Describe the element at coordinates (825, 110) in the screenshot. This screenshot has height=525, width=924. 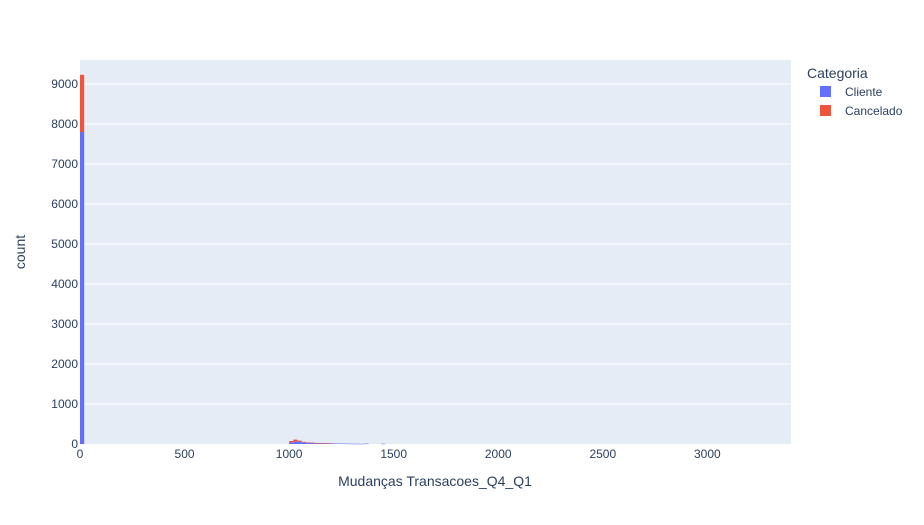
I see `legend-swatch-cancelado` at that location.